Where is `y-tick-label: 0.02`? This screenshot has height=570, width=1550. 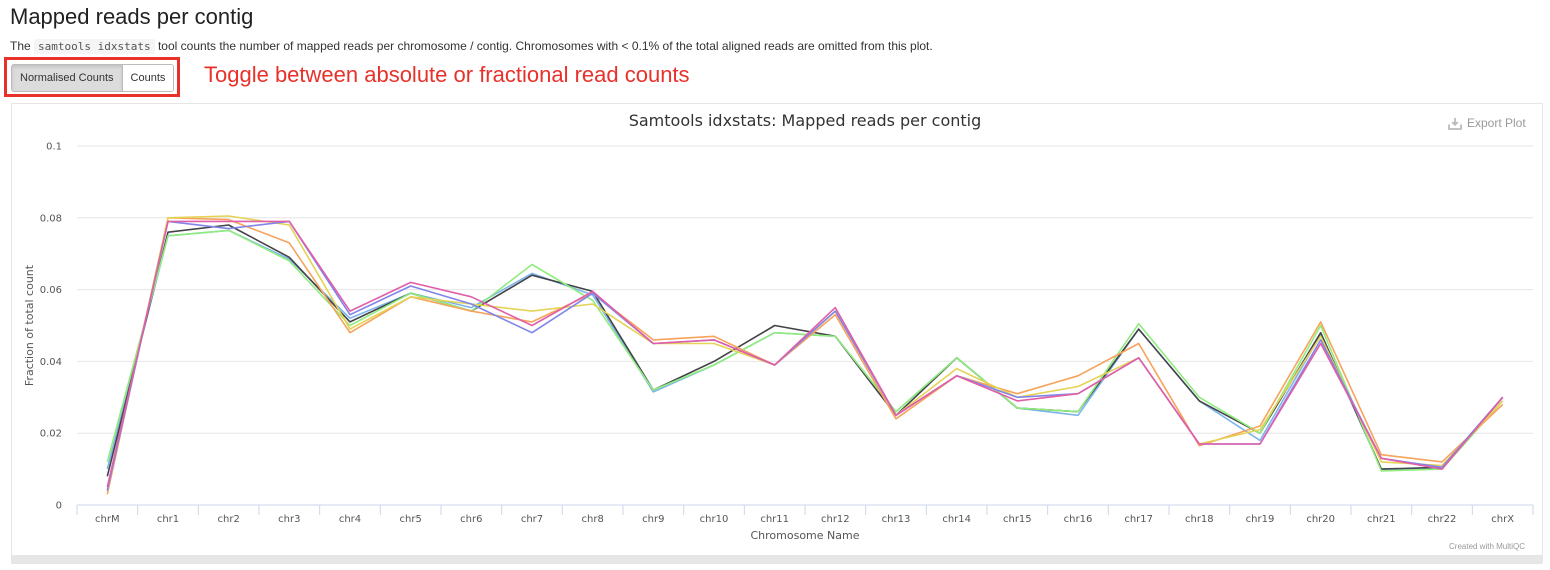 y-tick-label: 0.02 is located at coordinates (51, 434).